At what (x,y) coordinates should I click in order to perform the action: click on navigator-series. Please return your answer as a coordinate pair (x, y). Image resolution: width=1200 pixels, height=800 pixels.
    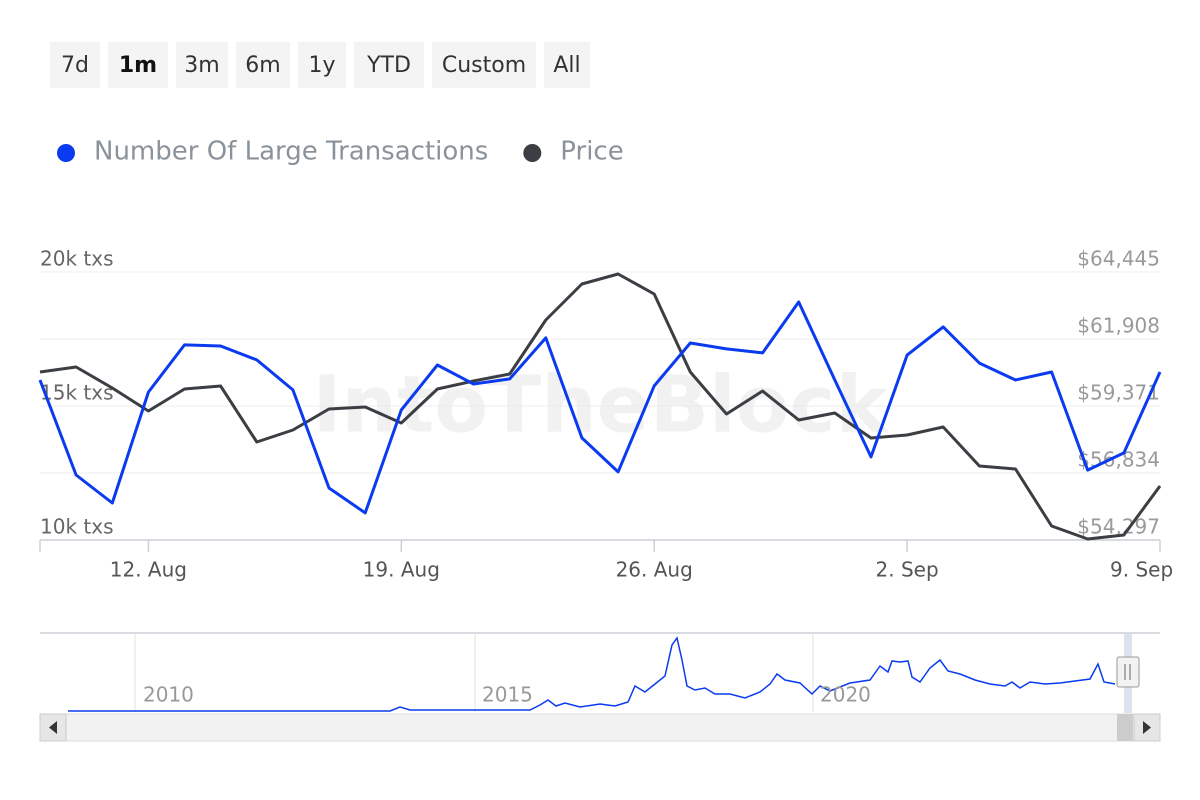
    Looking at the image, I should click on (592, 674).